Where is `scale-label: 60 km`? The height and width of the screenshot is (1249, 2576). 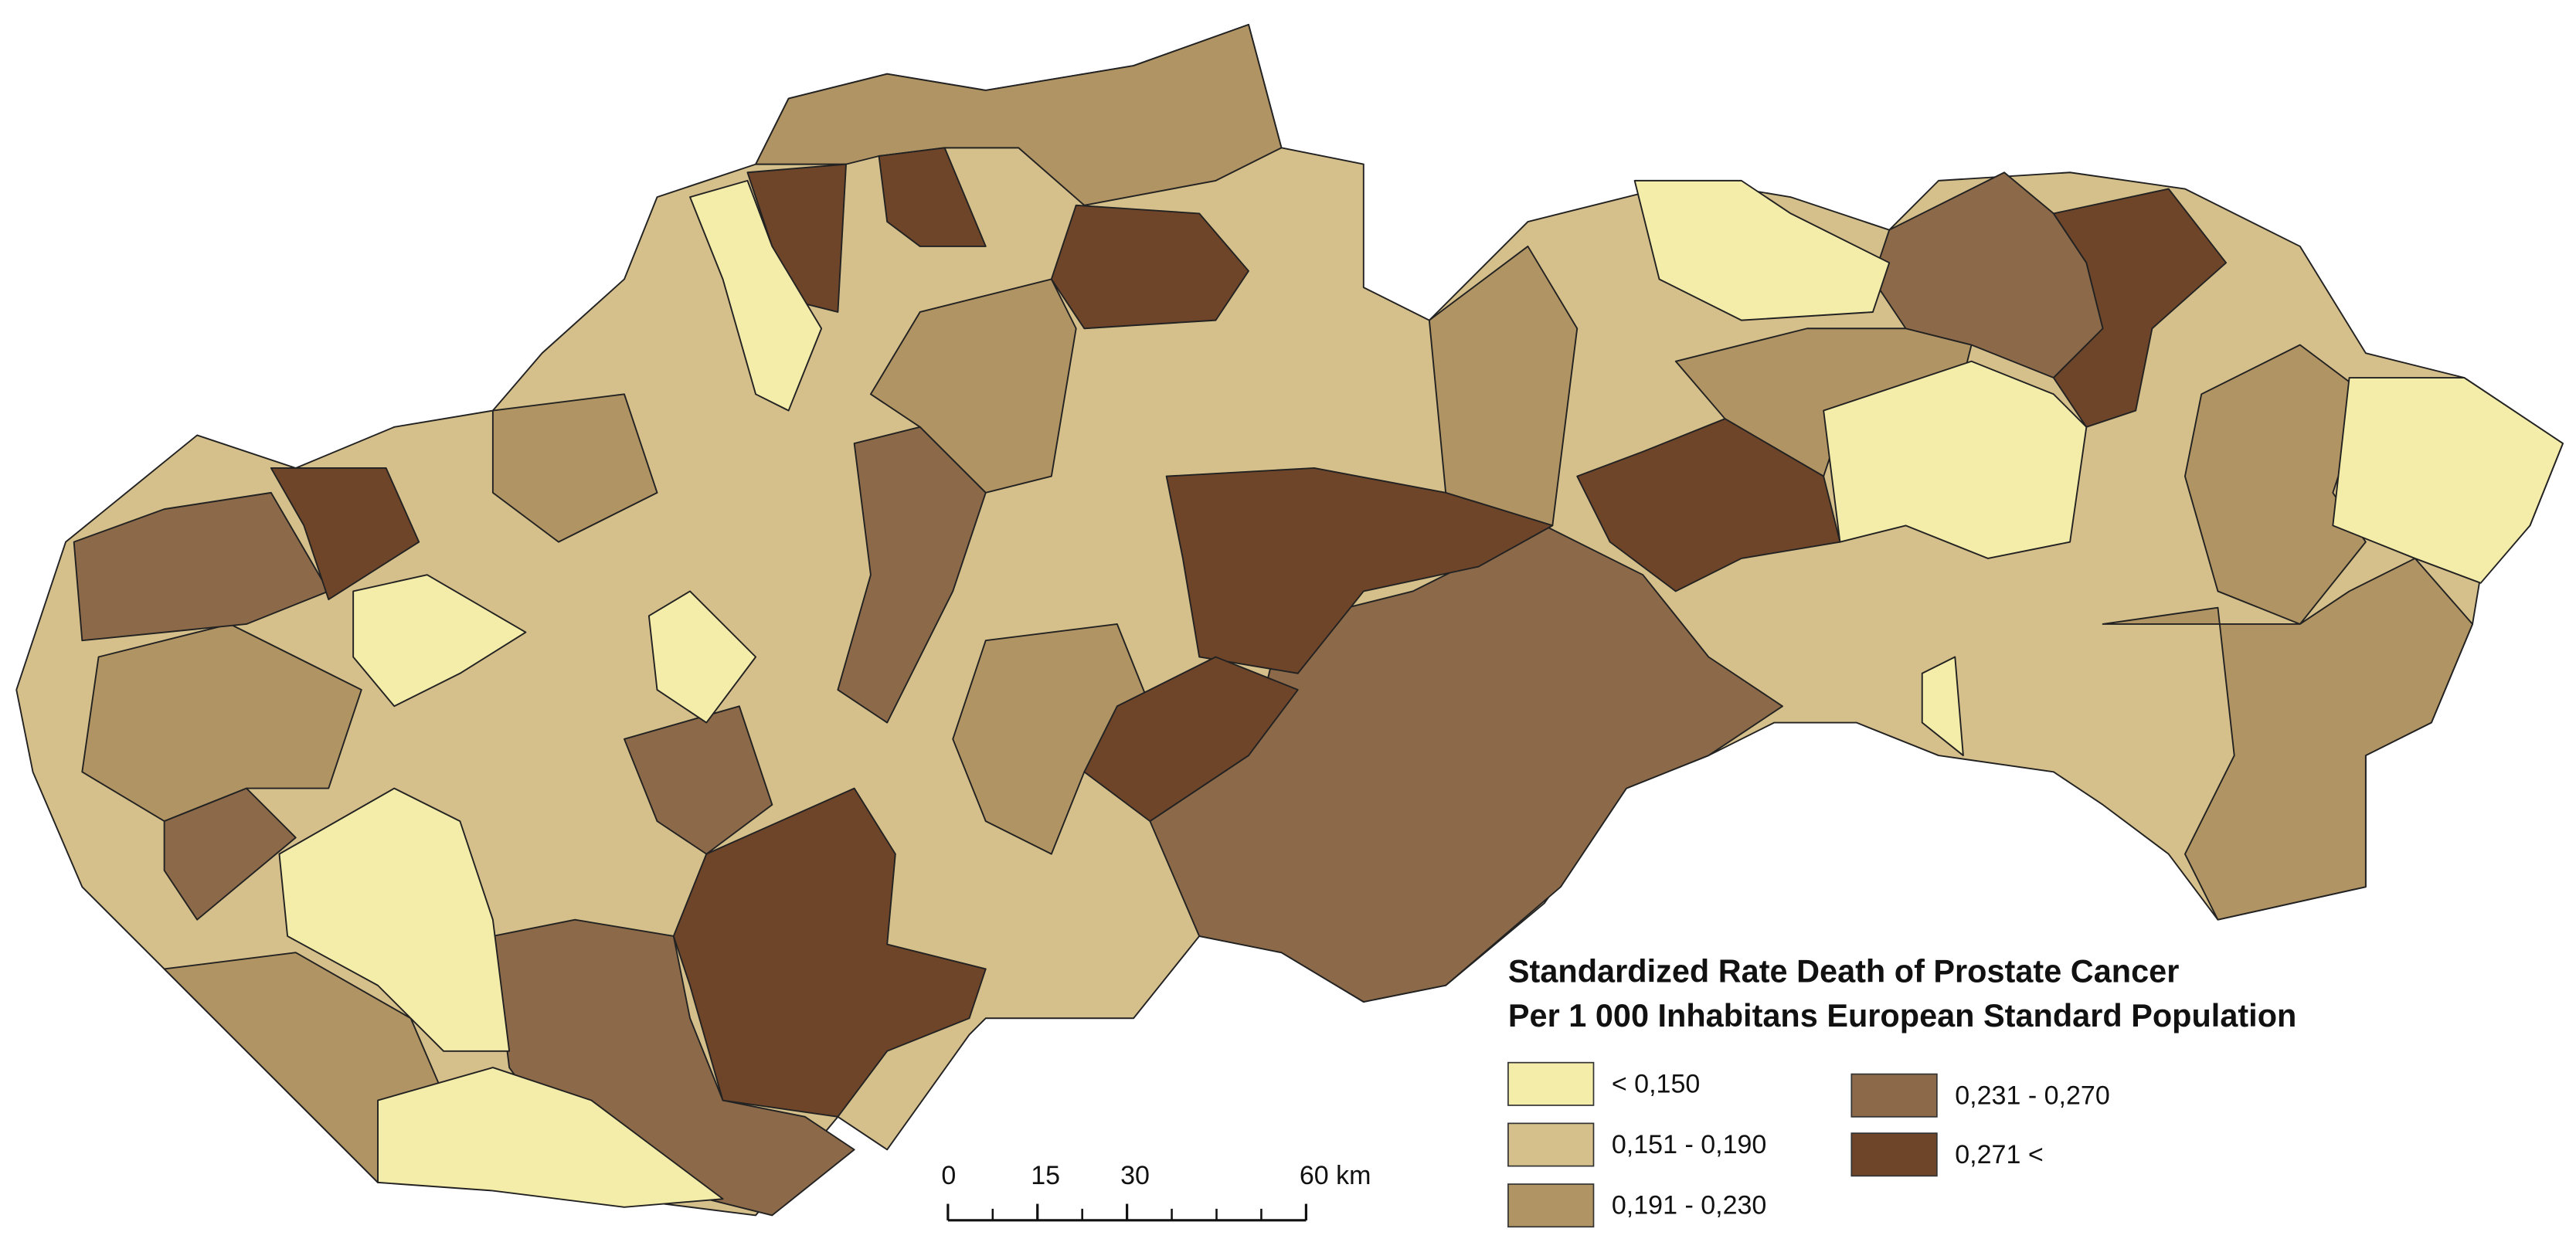 scale-label: 60 km is located at coordinates (1335, 1175).